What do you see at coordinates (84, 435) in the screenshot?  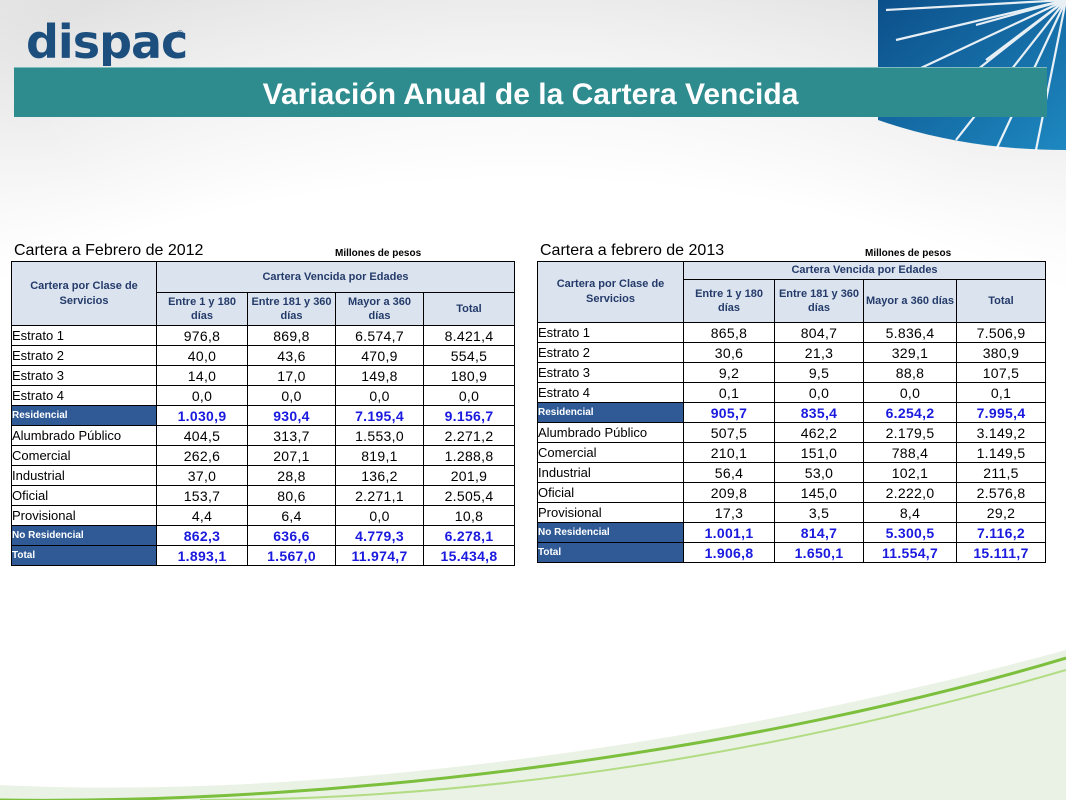 I see `row-label: Alumbrado Público` at bounding box center [84, 435].